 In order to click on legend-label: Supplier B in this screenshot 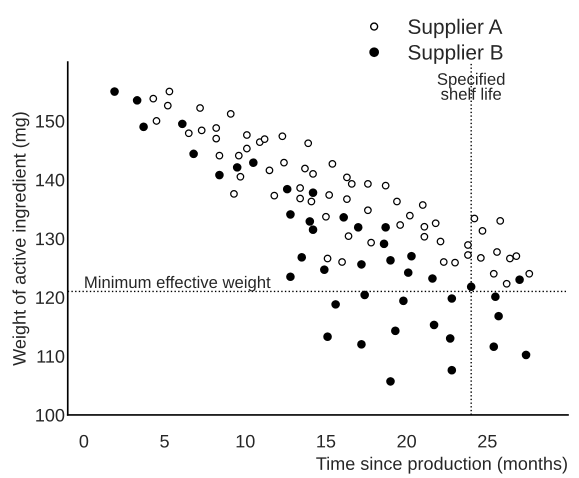, I will do `click(455, 54)`.